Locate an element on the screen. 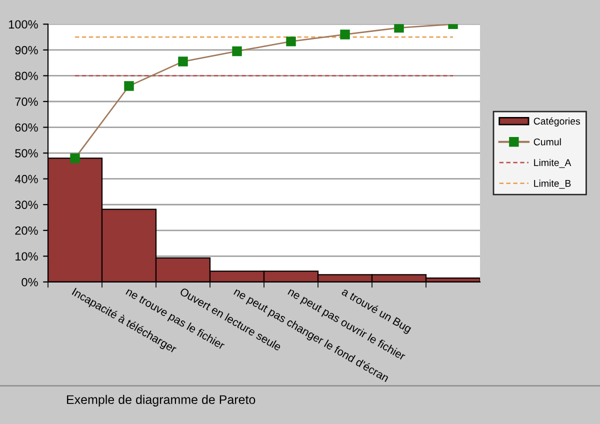 This screenshot has height=424, width=600. legend-label: Catégories is located at coordinates (557, 122).